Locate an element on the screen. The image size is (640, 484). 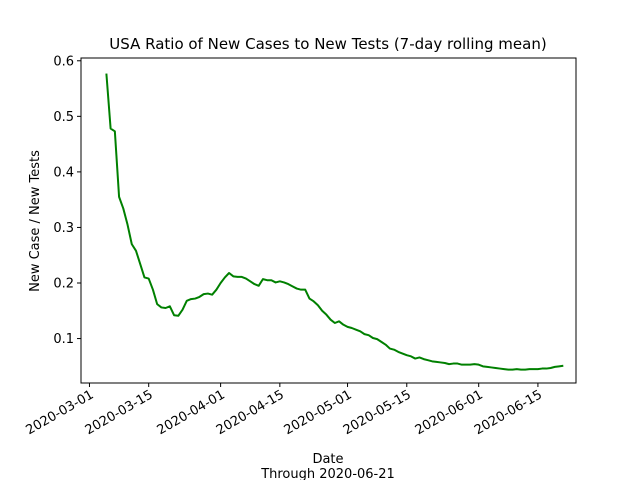
y-axis-label: New Case / New Tests is located at coordinates (35, 221).